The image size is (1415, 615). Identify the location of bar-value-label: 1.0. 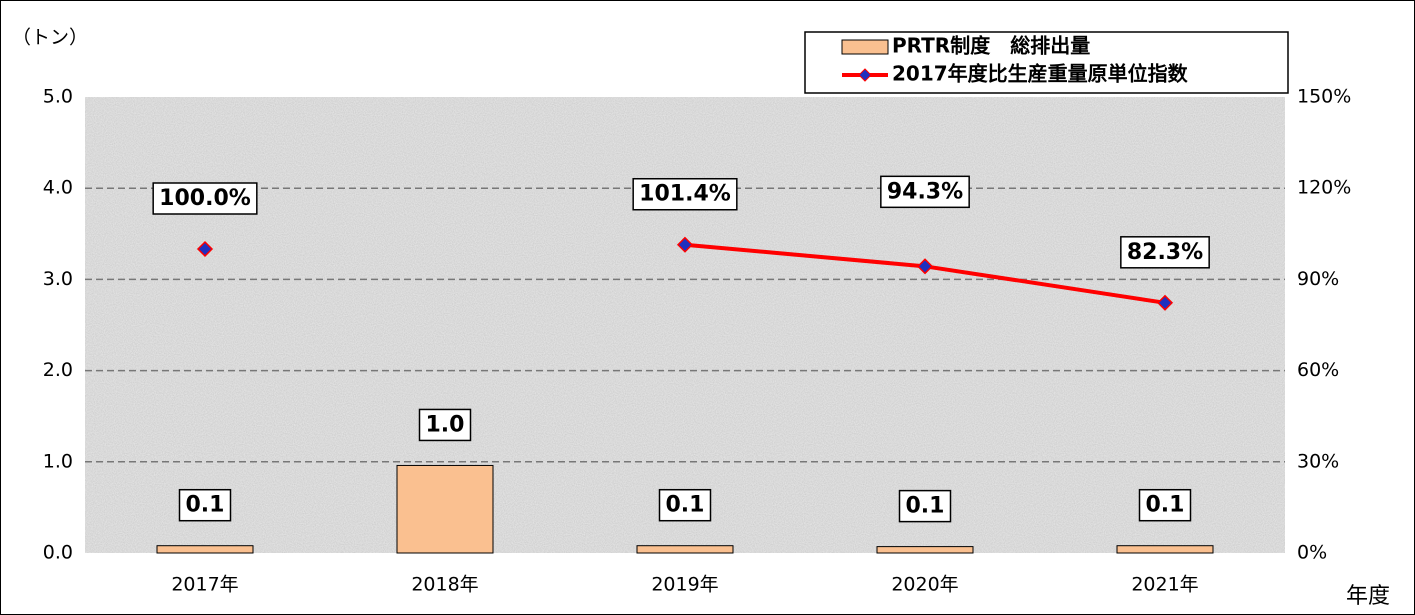
(445, 424).